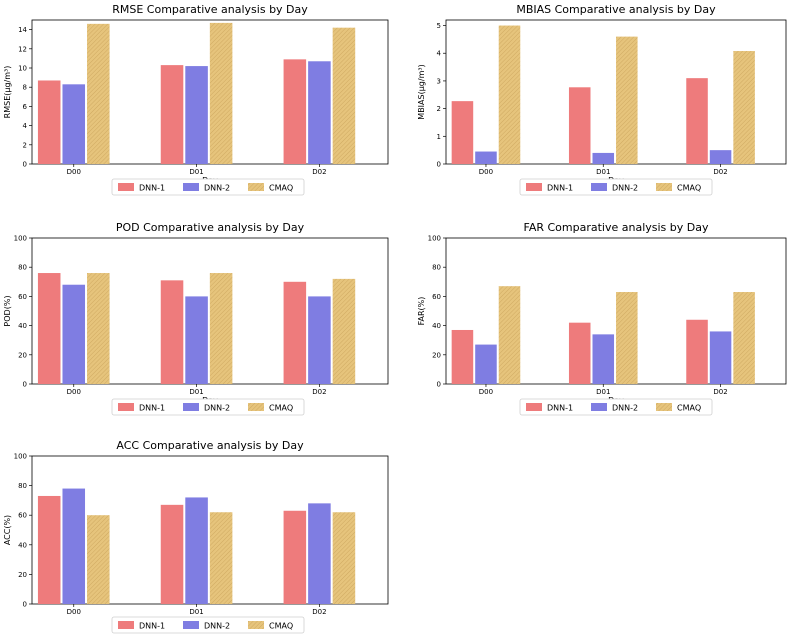 This screenshot has width=800, height=640. I want to click on acc-ytick-label: 40, so click(22, 545).